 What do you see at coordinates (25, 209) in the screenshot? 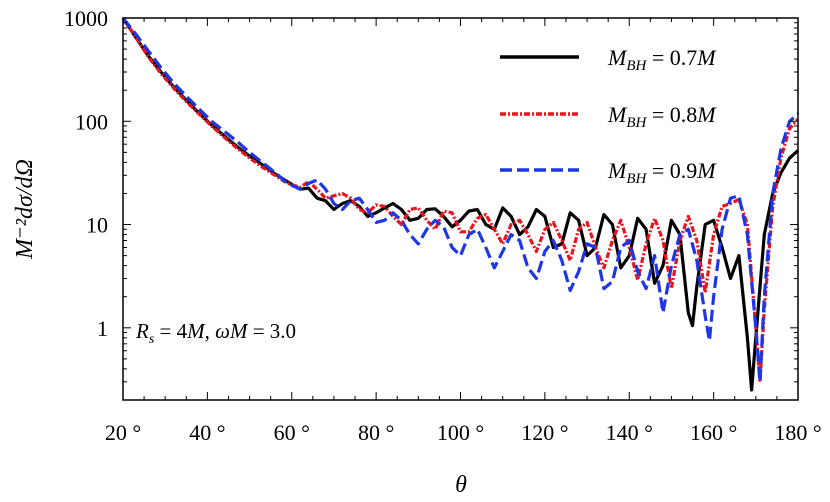
I see `y-axis-label: M⁻²dσ/dΩ` at bounding box center [25, 209].